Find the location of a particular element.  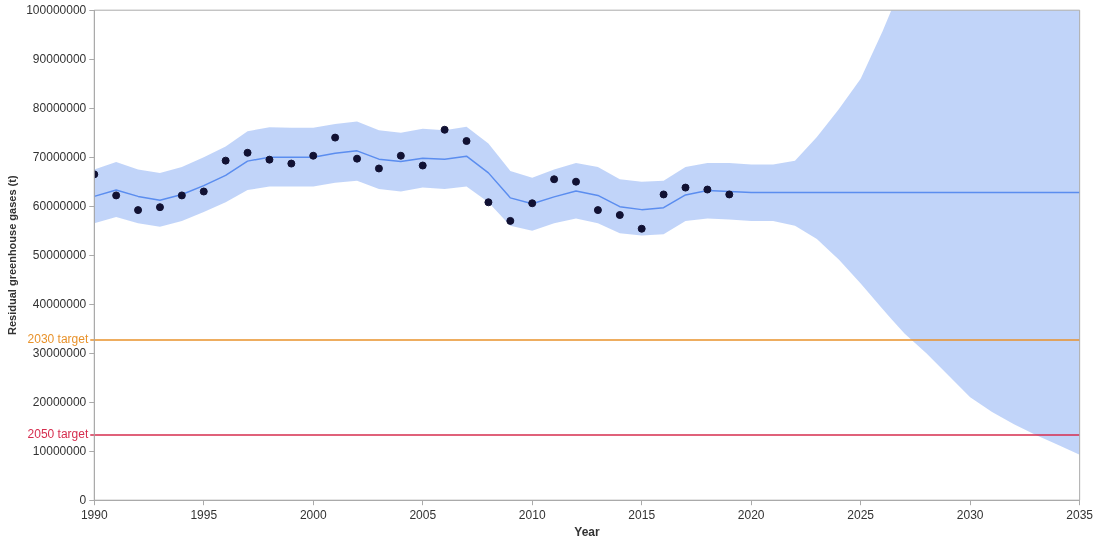

x-tick-label: 2010 is located at coordinates (532, 514).